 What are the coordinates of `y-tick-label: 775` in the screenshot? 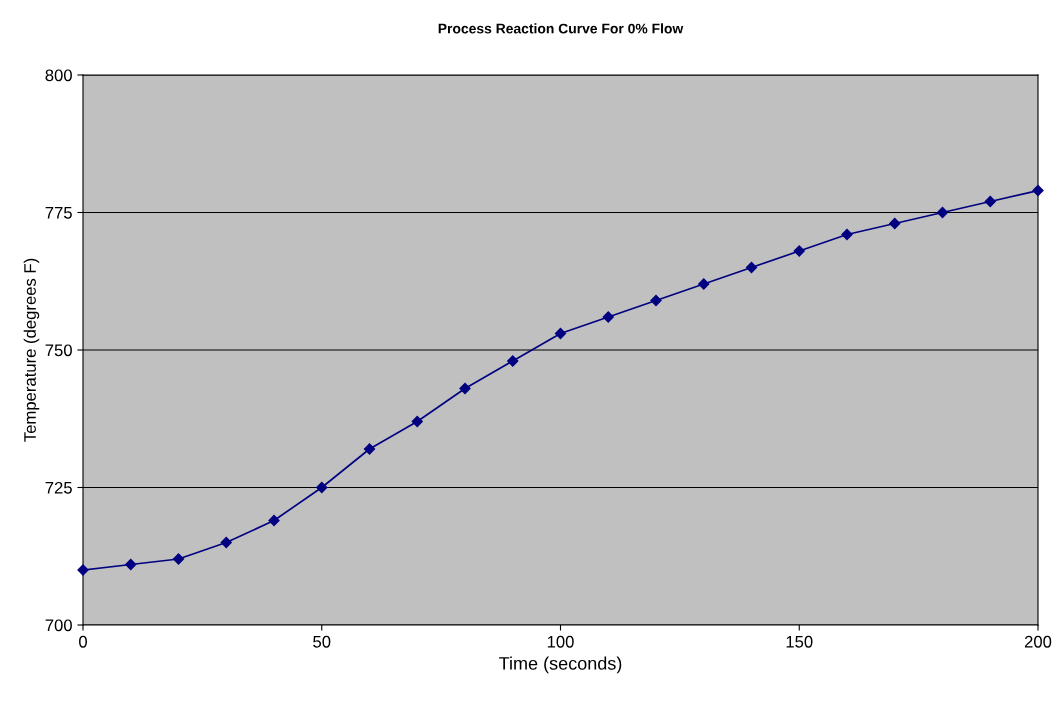 It's located at (58, 213).